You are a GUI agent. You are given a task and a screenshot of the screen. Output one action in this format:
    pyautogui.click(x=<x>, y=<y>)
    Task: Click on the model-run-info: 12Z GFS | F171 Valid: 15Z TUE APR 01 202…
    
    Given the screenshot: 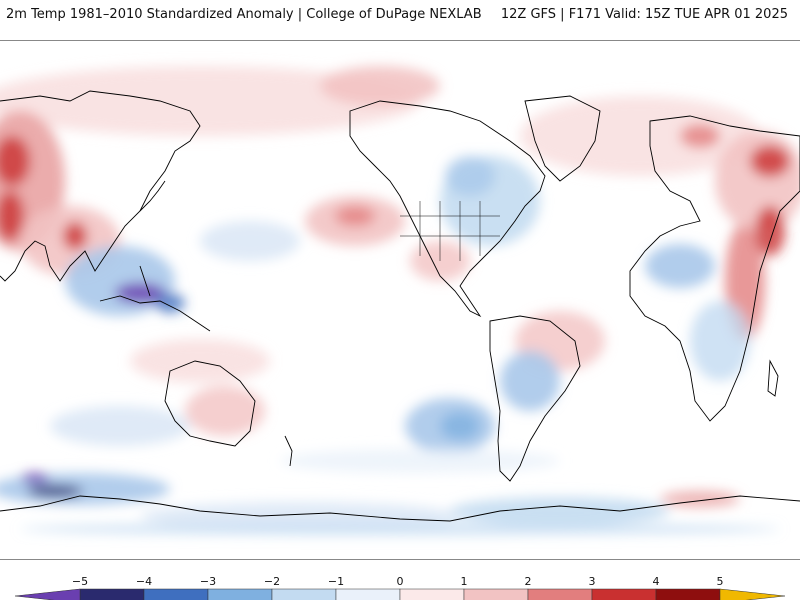 What is the action you would take?
    pyautogui.click(x=644, y=14)
    